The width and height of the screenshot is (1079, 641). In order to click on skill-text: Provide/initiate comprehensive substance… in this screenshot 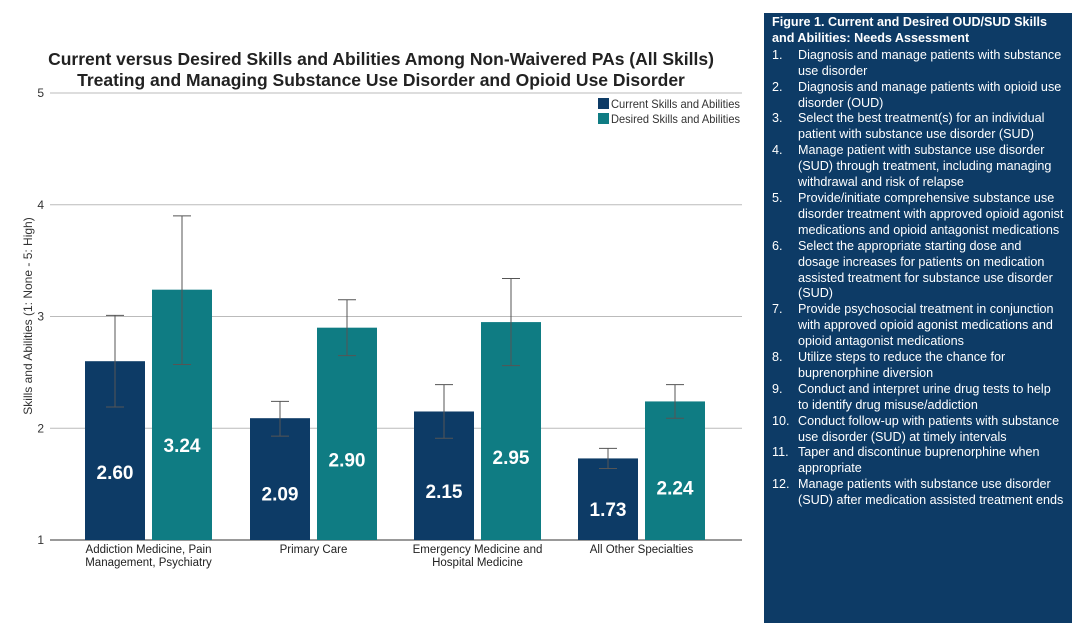, I will do `click(931, 213)`.